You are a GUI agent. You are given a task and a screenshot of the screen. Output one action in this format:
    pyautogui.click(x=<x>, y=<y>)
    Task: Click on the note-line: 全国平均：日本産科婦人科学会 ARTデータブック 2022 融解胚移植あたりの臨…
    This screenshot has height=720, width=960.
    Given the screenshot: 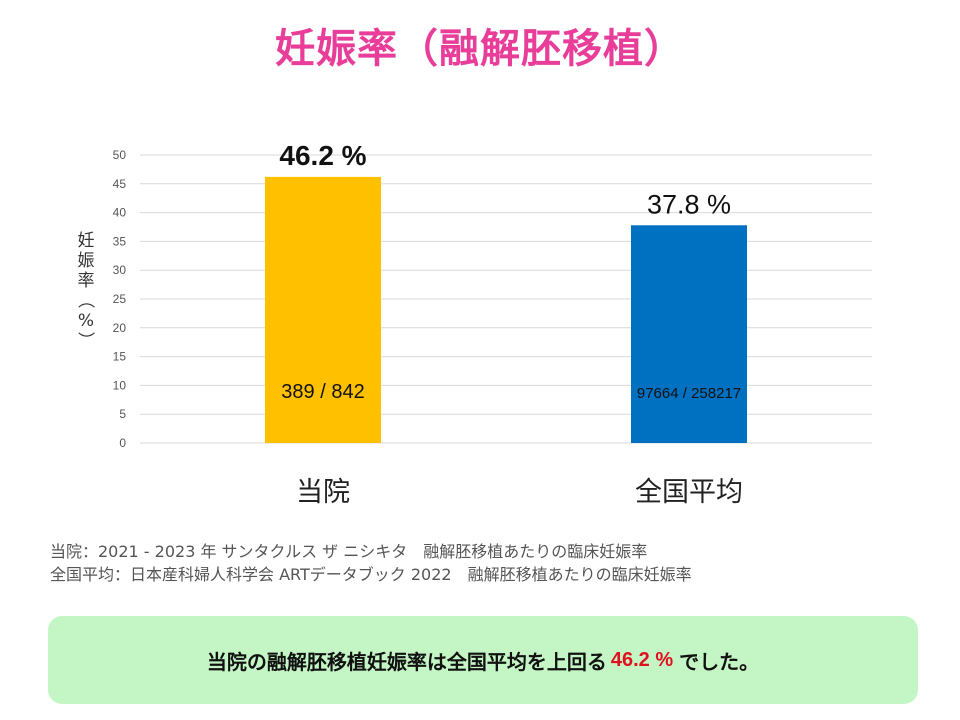 What is the action you would take?
    pyautogui.click(x=371, y=574)
    